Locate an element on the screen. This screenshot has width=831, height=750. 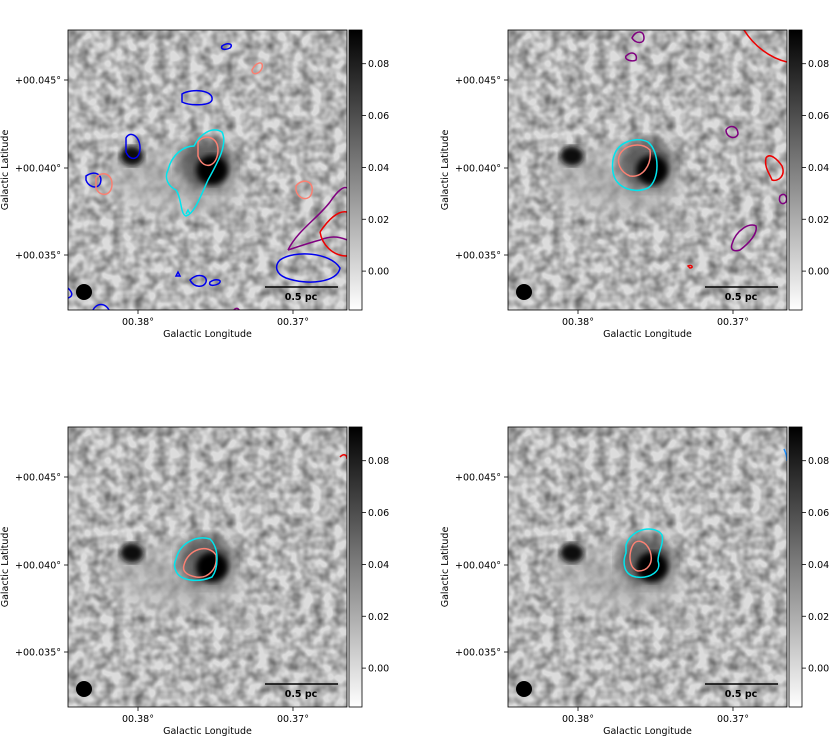
filament-emission is located at coordinates (192, 195).